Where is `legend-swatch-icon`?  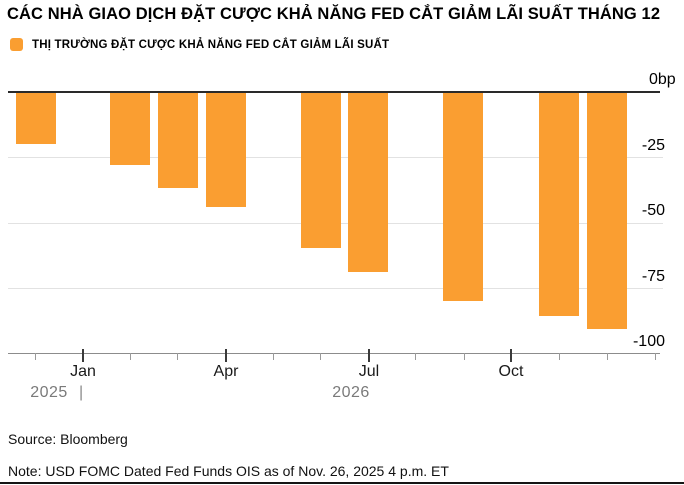
legend-swatch-icon is located at coordinates (16, 44).